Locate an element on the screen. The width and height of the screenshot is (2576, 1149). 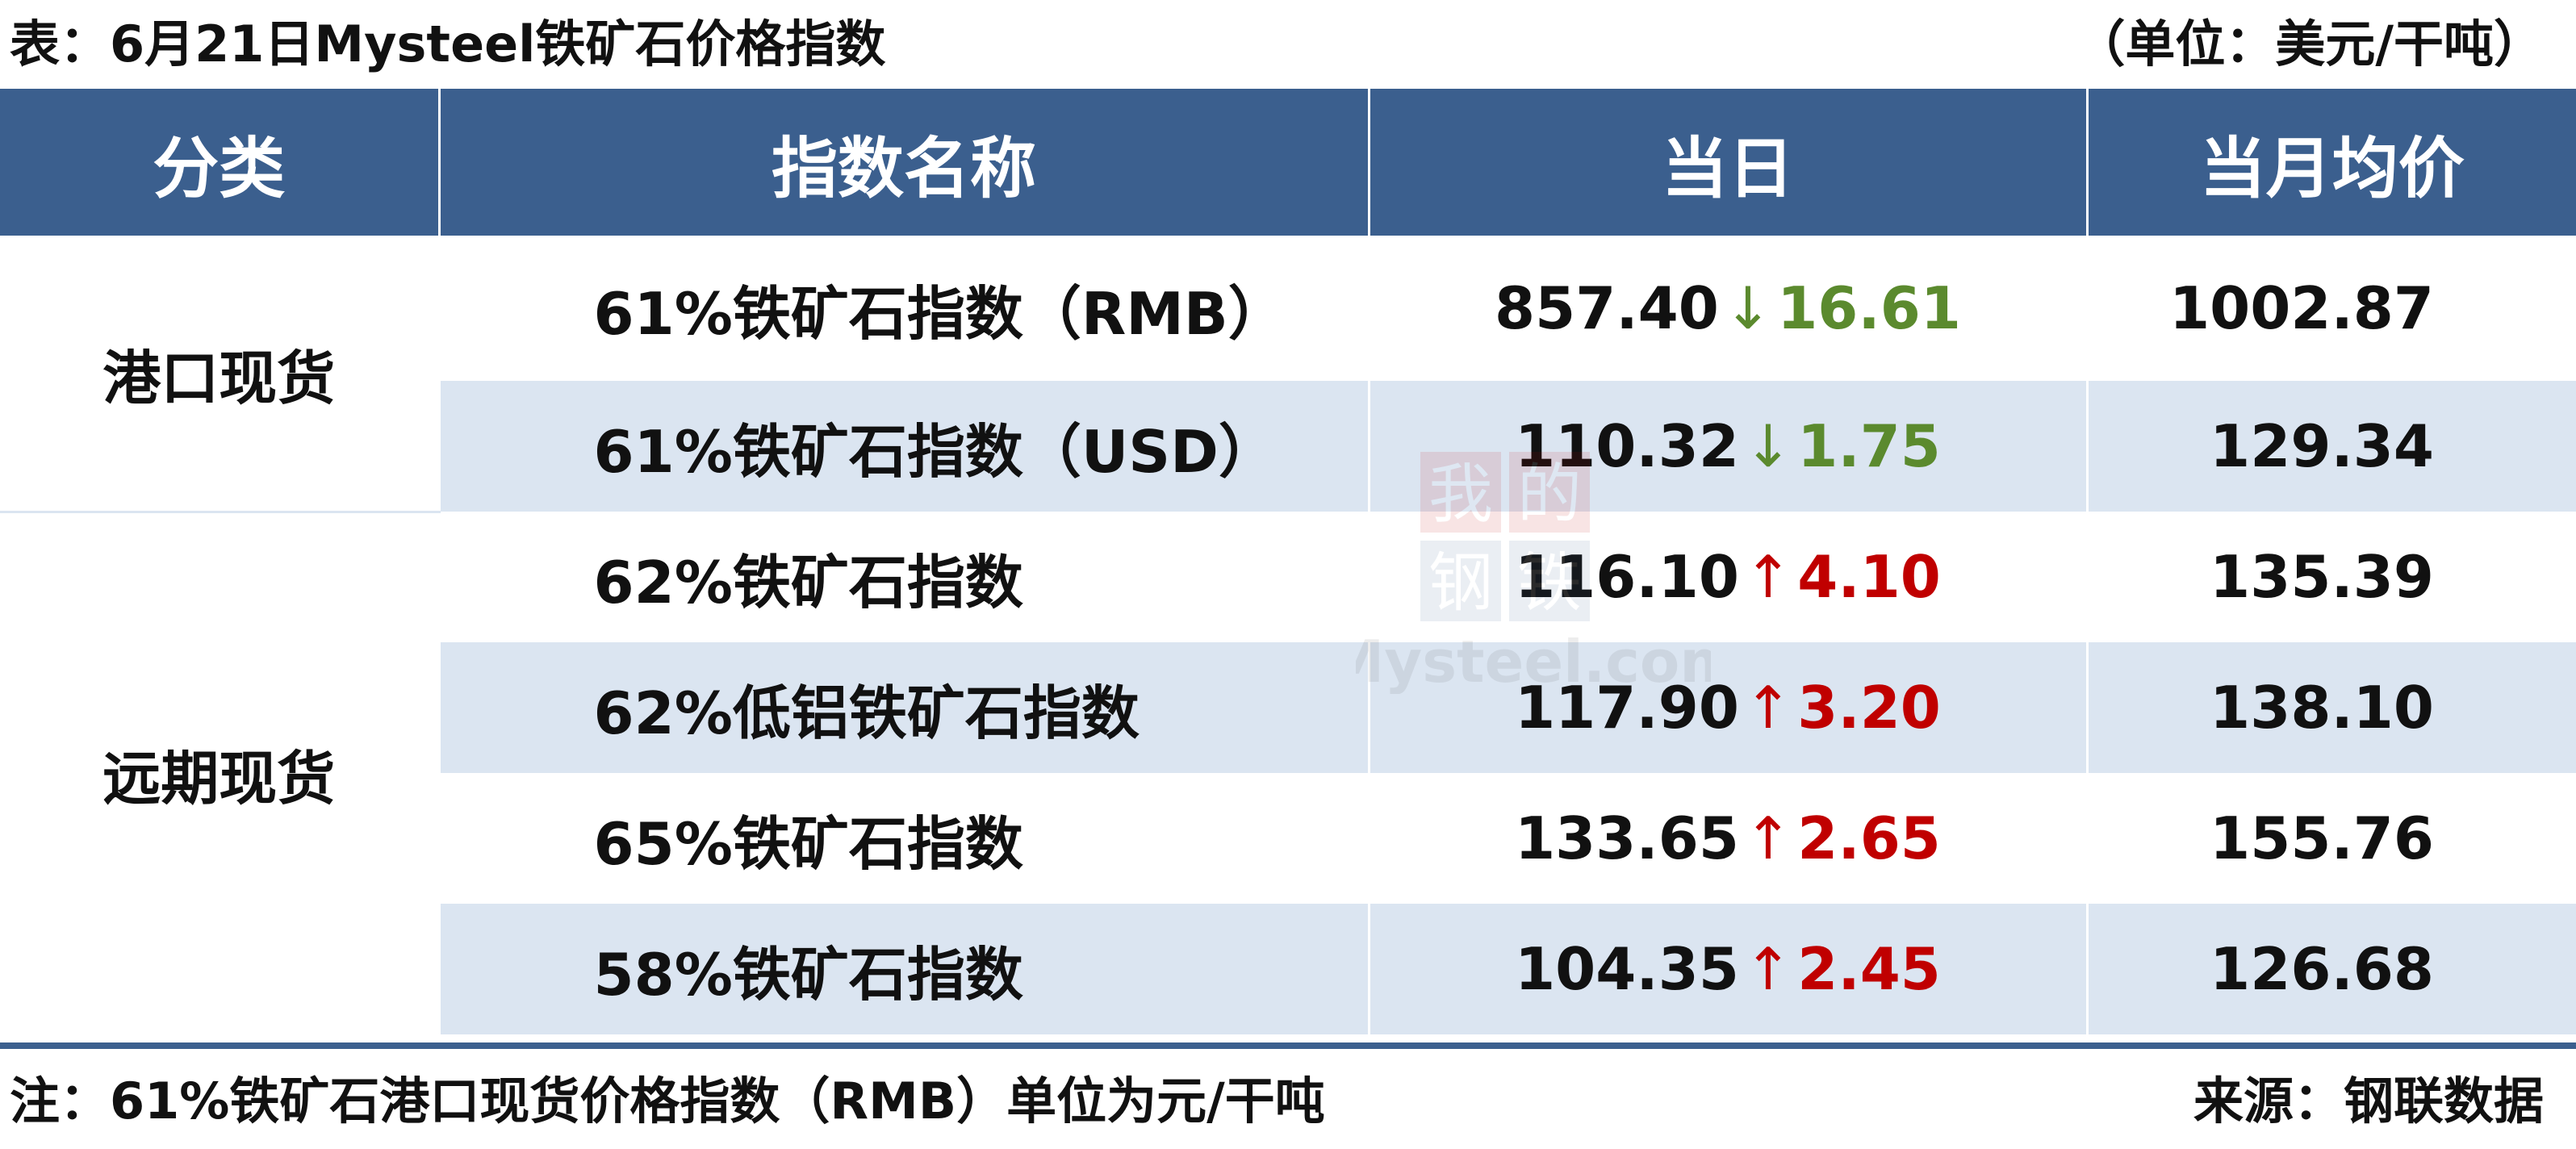
header-today: 当日 is located at coordinates (1727, 162).